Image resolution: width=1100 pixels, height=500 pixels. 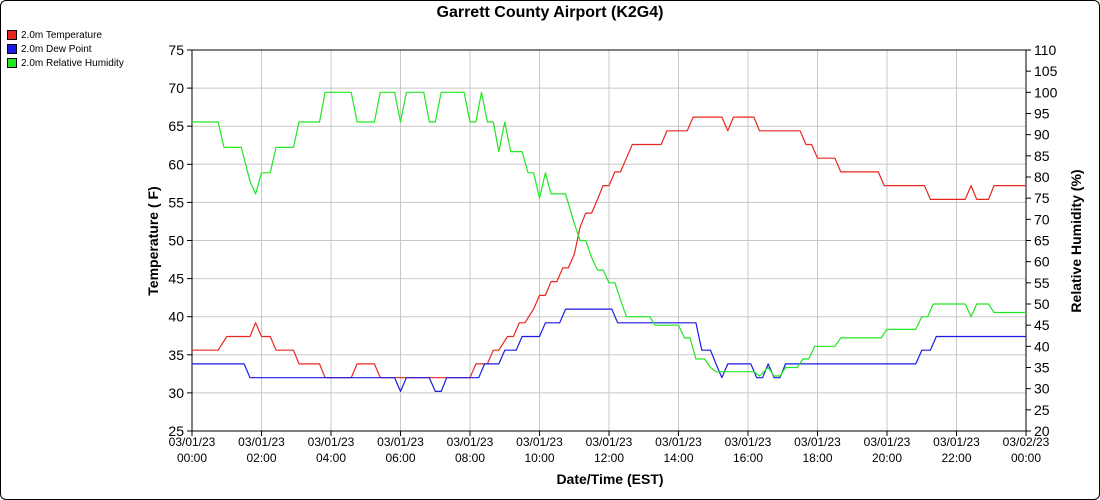 I want to click on y2-tick-label: 50, so click(x=1042, y=304).